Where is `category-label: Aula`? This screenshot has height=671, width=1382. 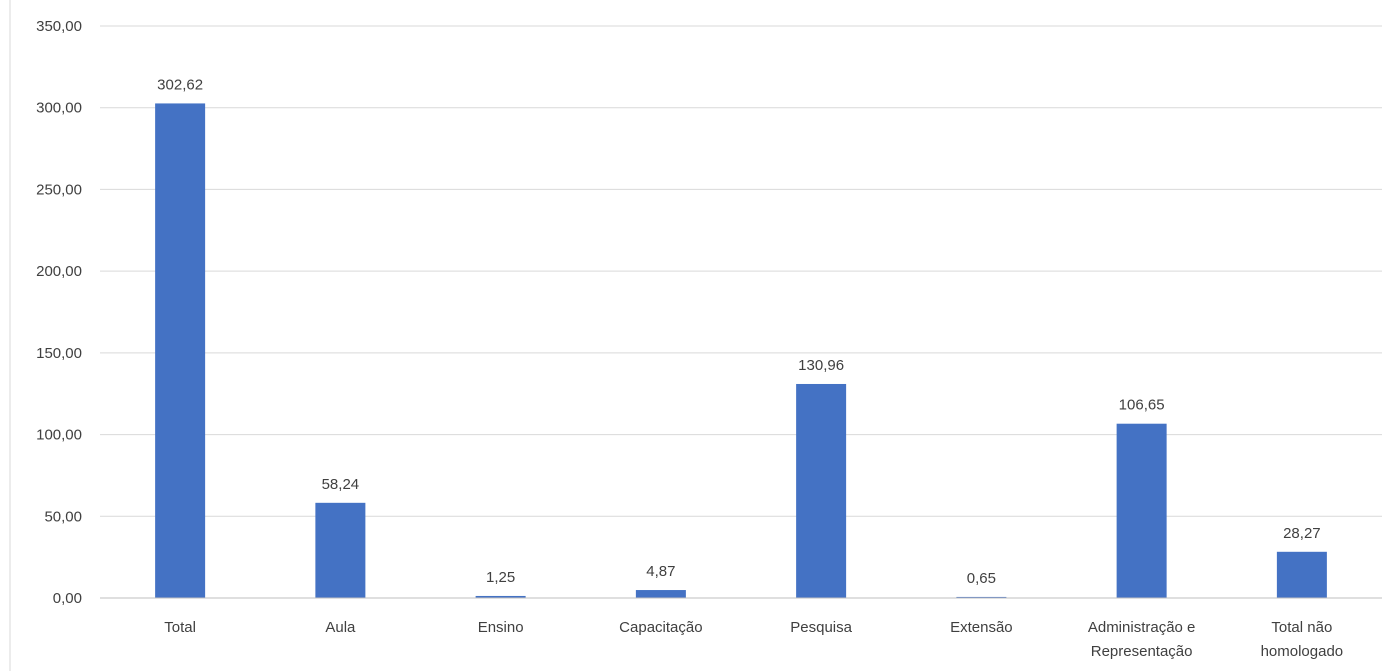
category-label: Aula is located at coordinates (340, 627).